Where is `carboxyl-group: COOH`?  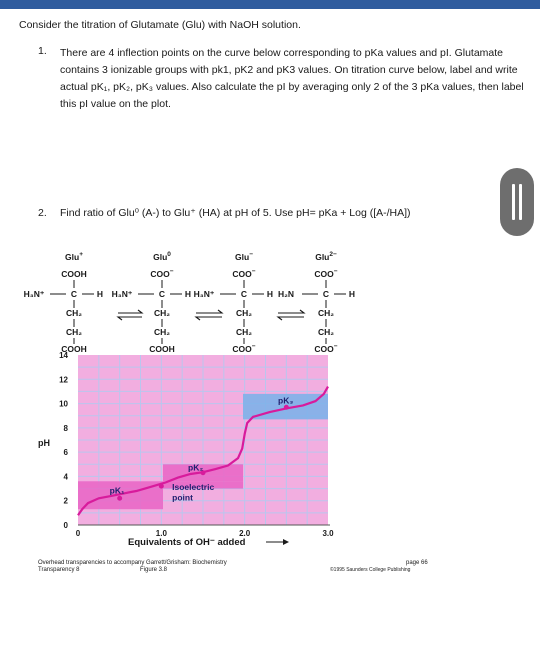 carboxyl-group: COOH is located at coordinates (74, 274).